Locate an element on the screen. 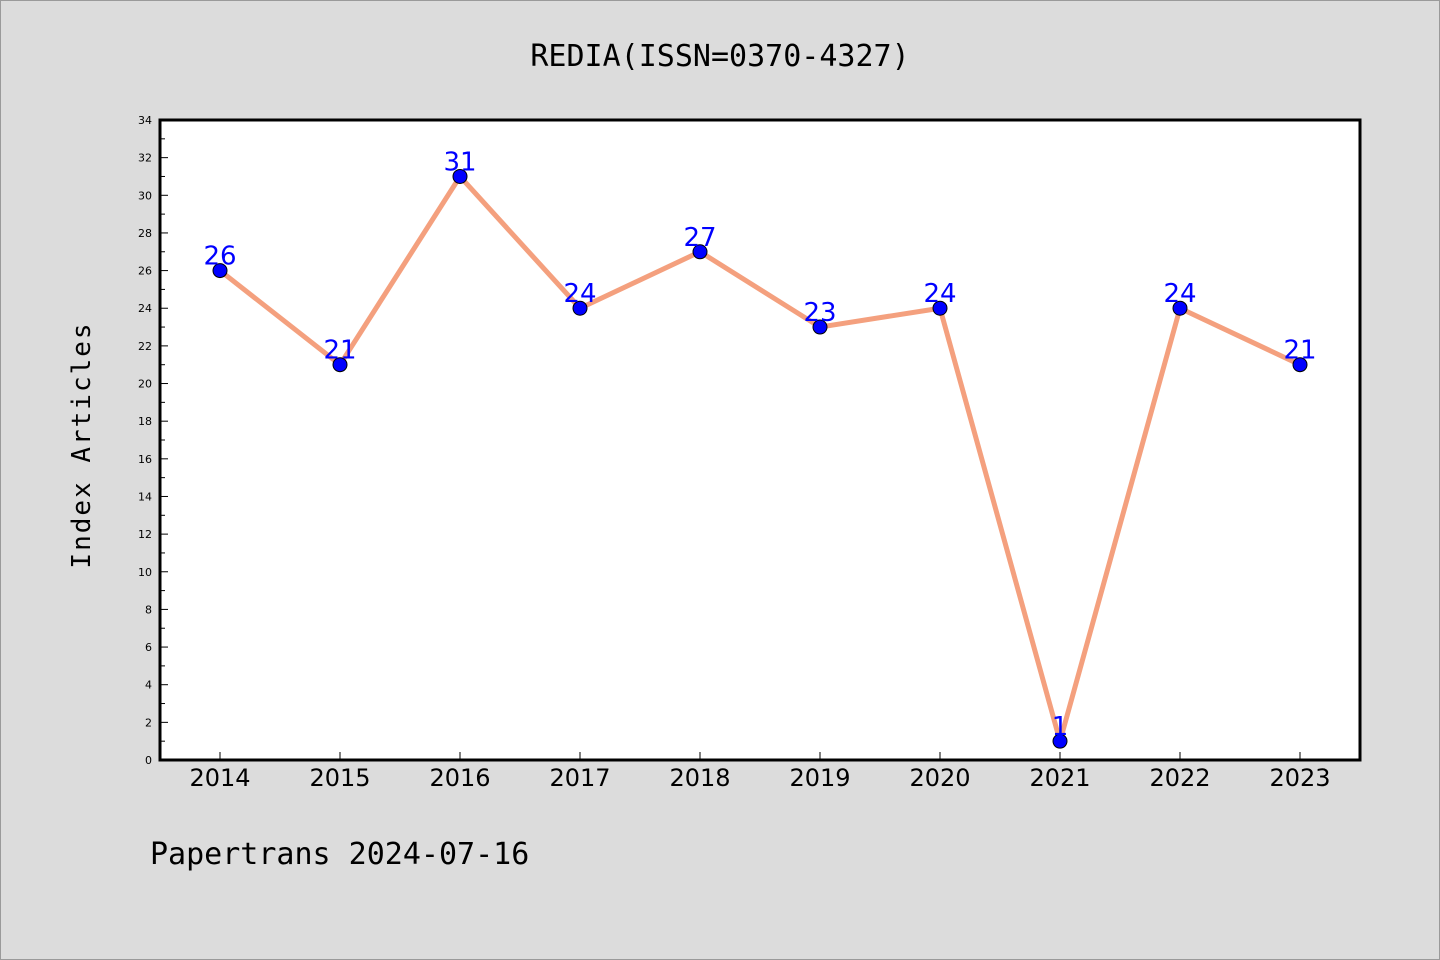 The image size is (1440, 960). y-tick-label: 10 is located at coordinates (145, 572).